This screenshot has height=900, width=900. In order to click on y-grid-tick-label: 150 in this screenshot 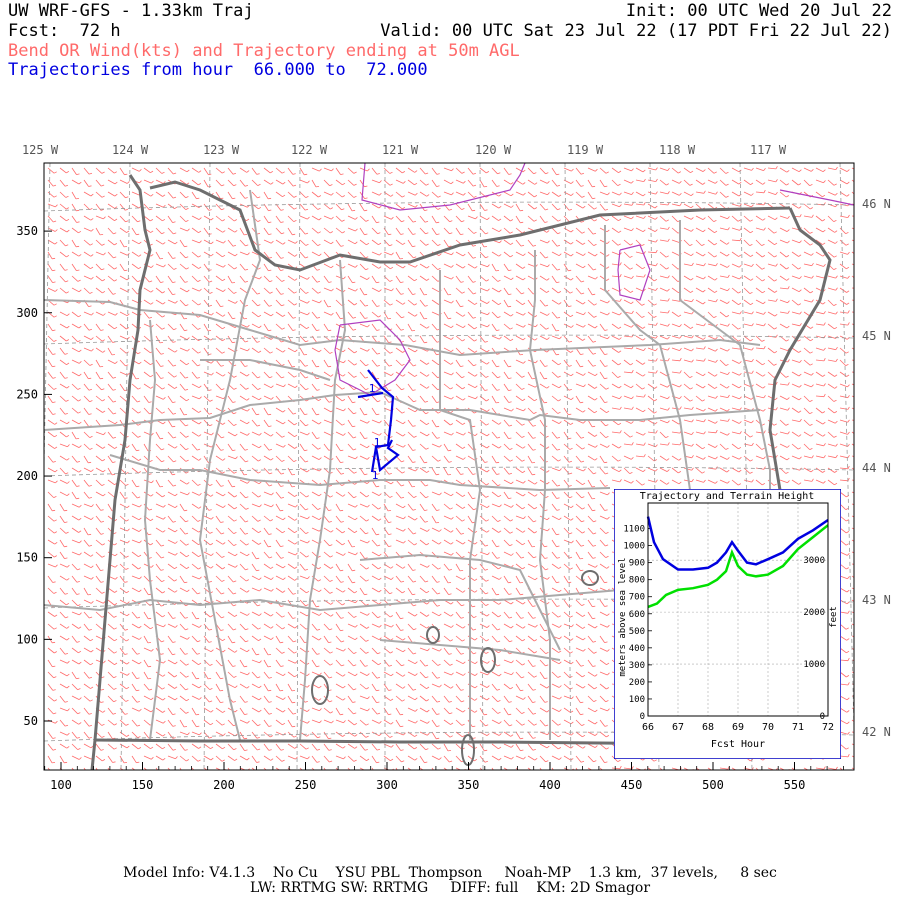, I will do `click(27, 558)`.